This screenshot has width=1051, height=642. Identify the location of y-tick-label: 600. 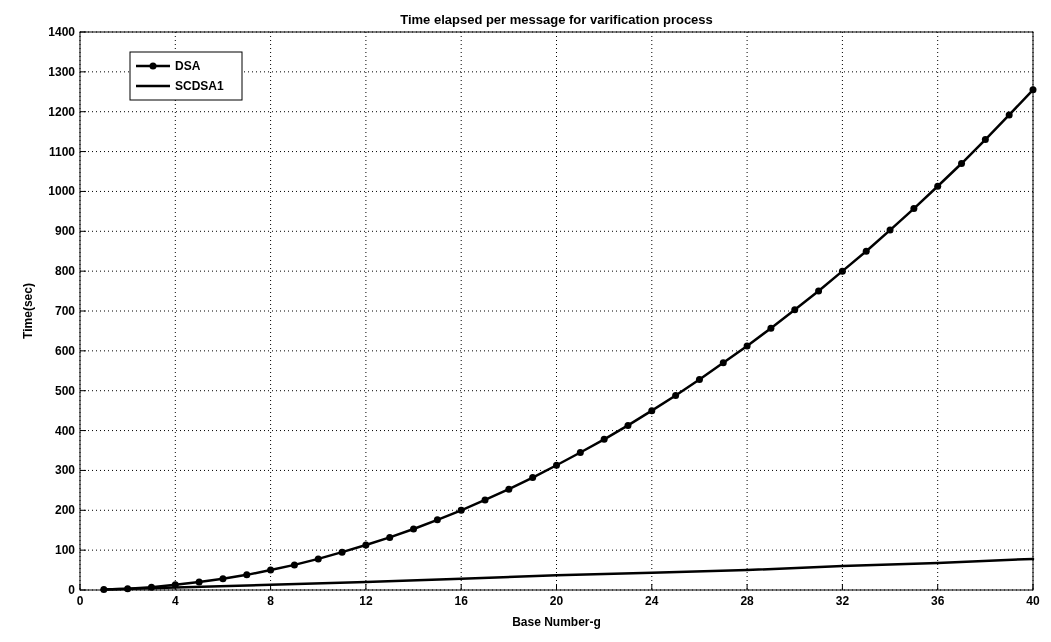
(65, 350).